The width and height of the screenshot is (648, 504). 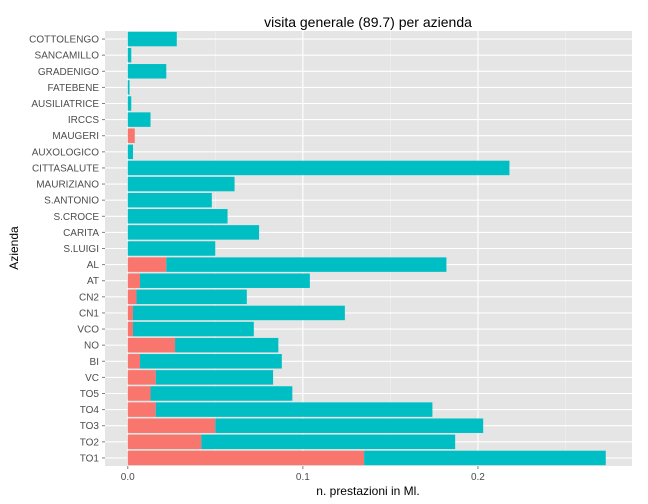 What do you see at coordinates (368, 22) in the screenshot?
I see `chart-title: visita generale (89.7) per azienda` at bounding box center [368, 22].